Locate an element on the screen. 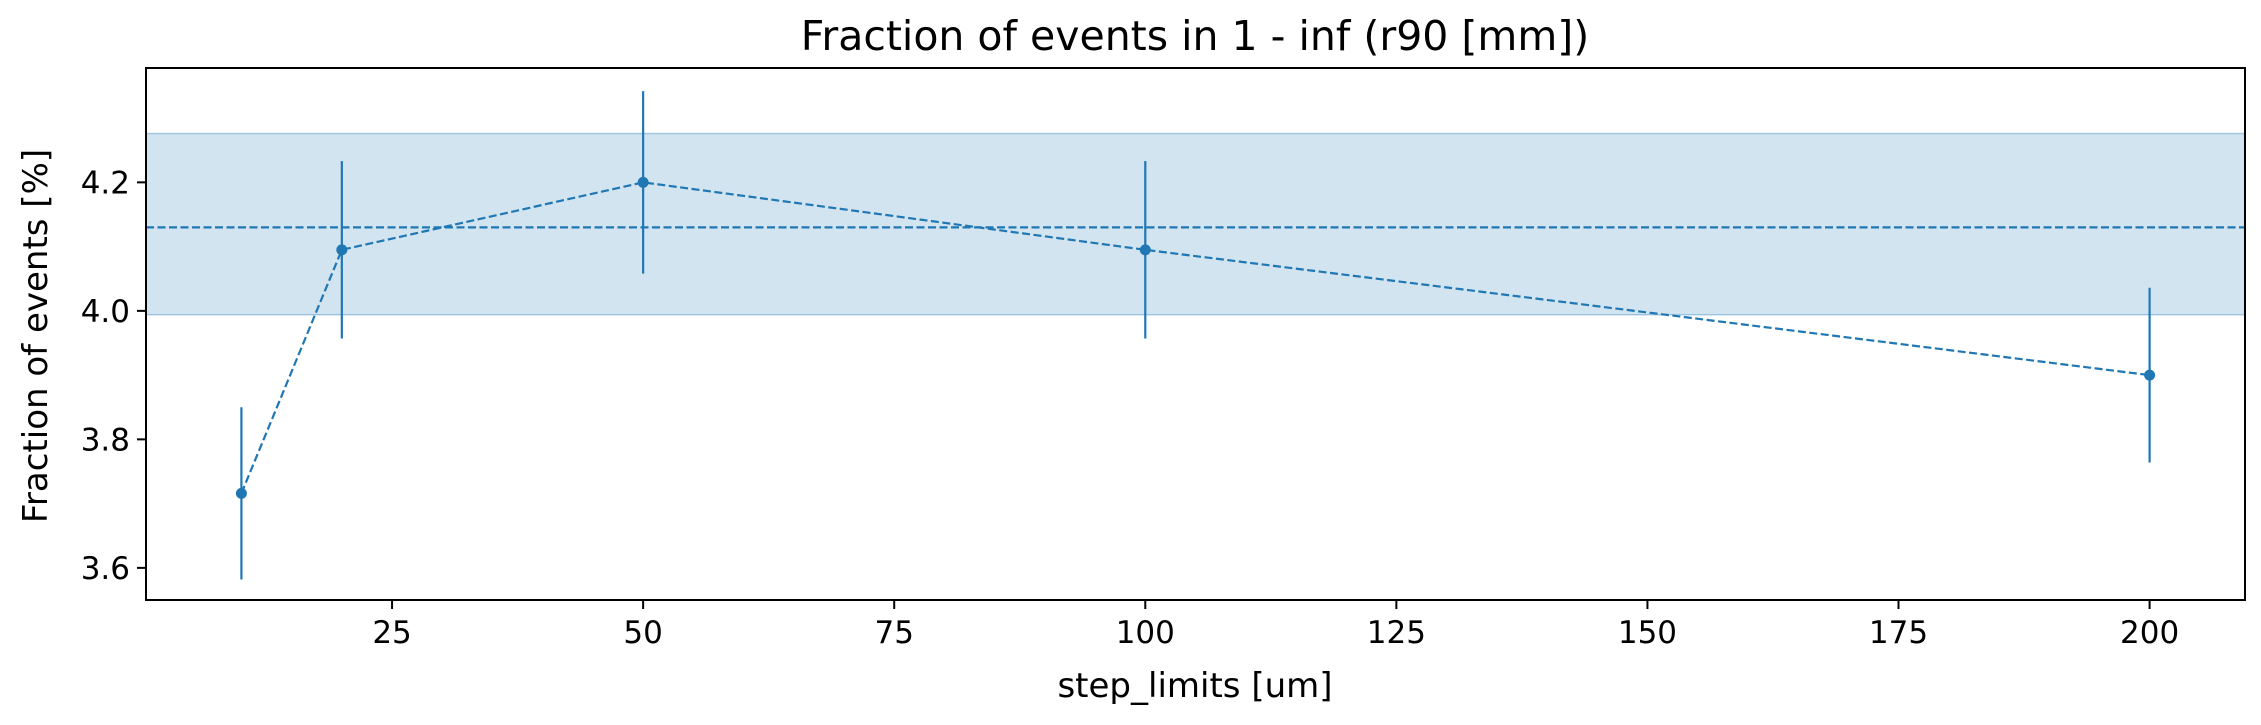 This screenshot has width=2261, height=725. x-tick-label: 50 is located at coordinates (642, 633).